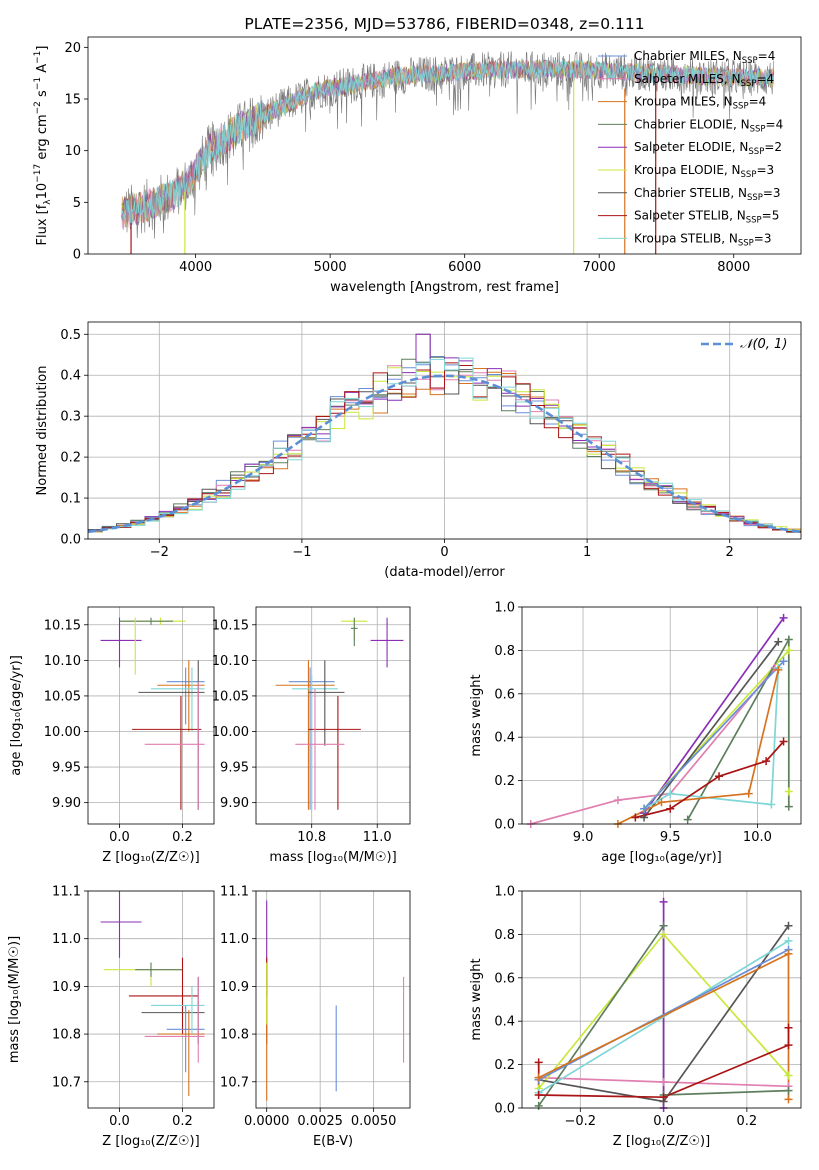 The image size is (819, 1170). Describe the element at coordinates (42, 431) in the screenshot. I see `y-axis-label: Normed distribution` at that location.